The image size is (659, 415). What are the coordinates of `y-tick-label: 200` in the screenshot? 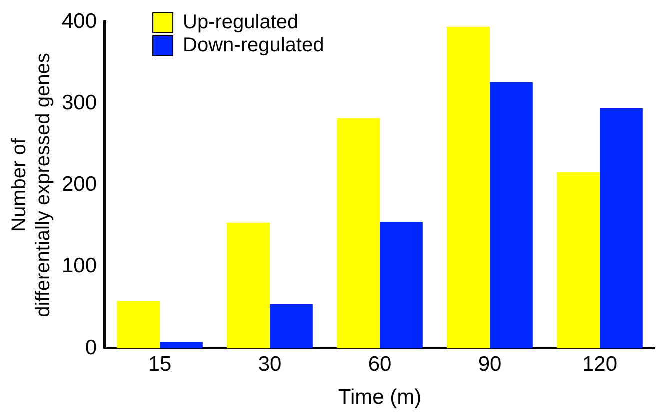 It's located at (80, 184).